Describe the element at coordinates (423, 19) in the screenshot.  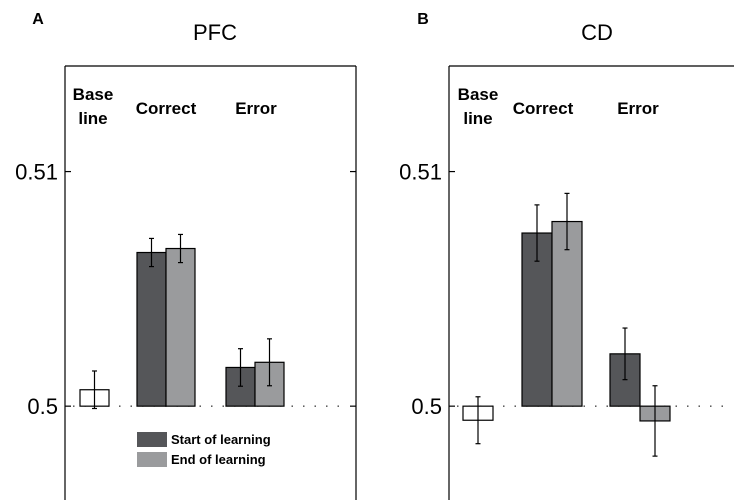
I see `panel-letter: B` at that location.